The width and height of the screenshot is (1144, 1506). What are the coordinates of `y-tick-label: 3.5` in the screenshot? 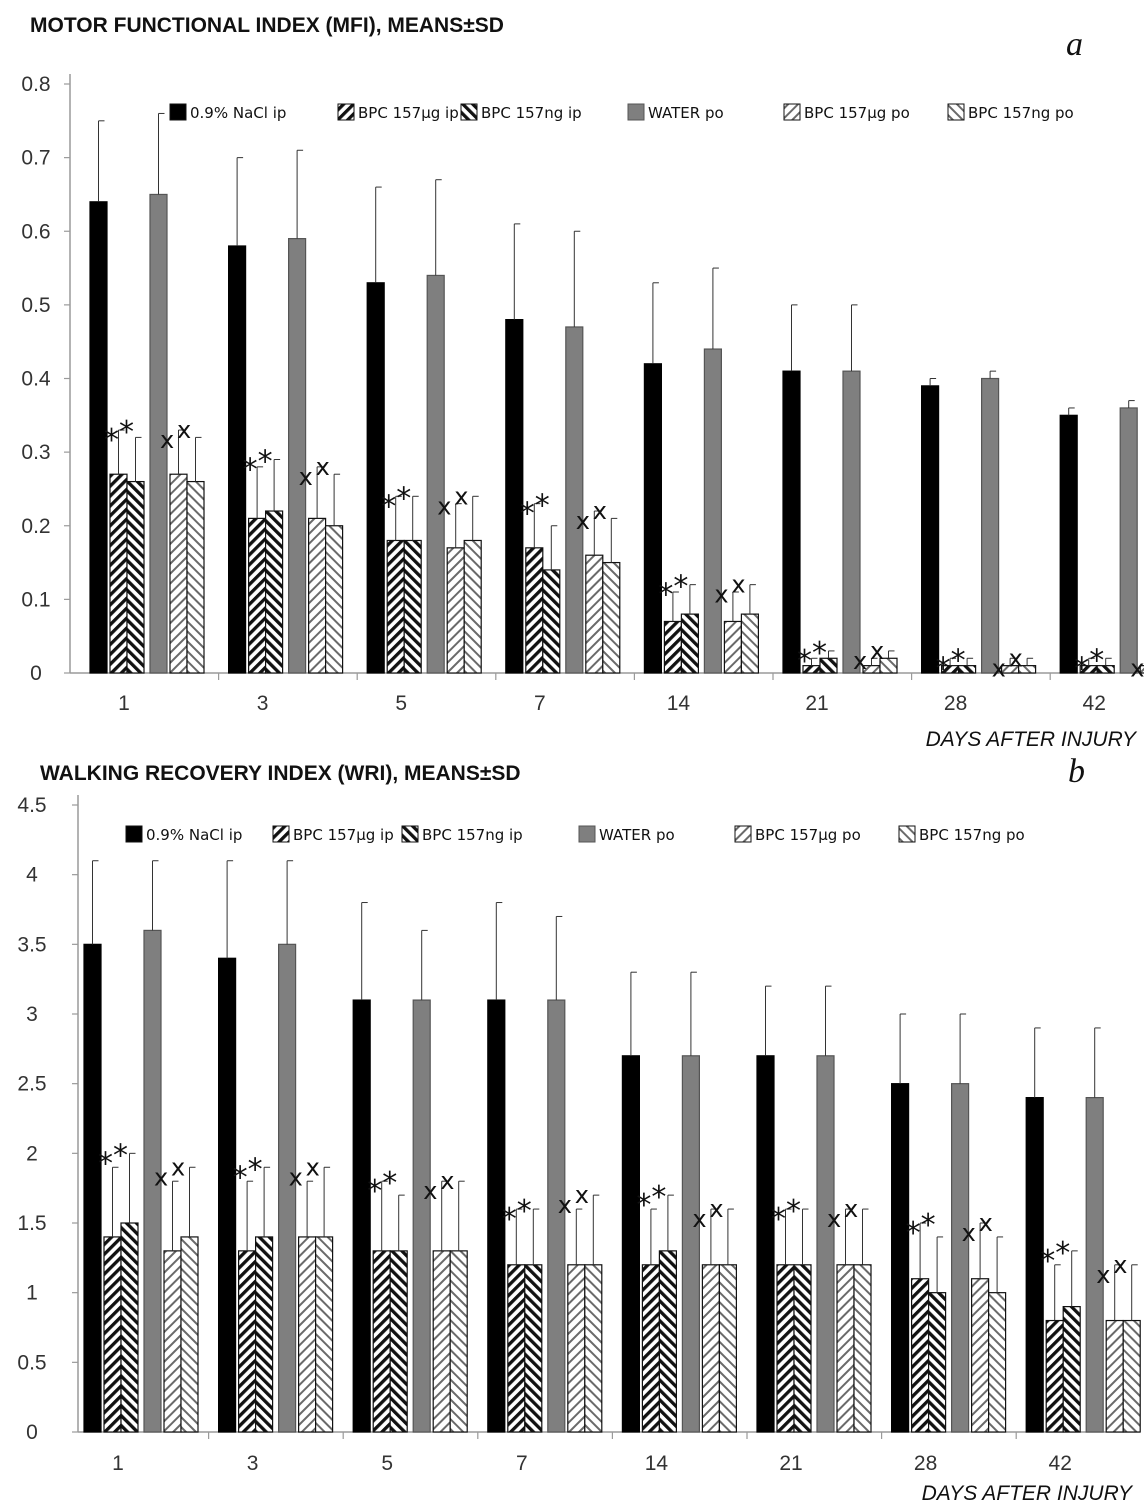 It's located at (31, 944).